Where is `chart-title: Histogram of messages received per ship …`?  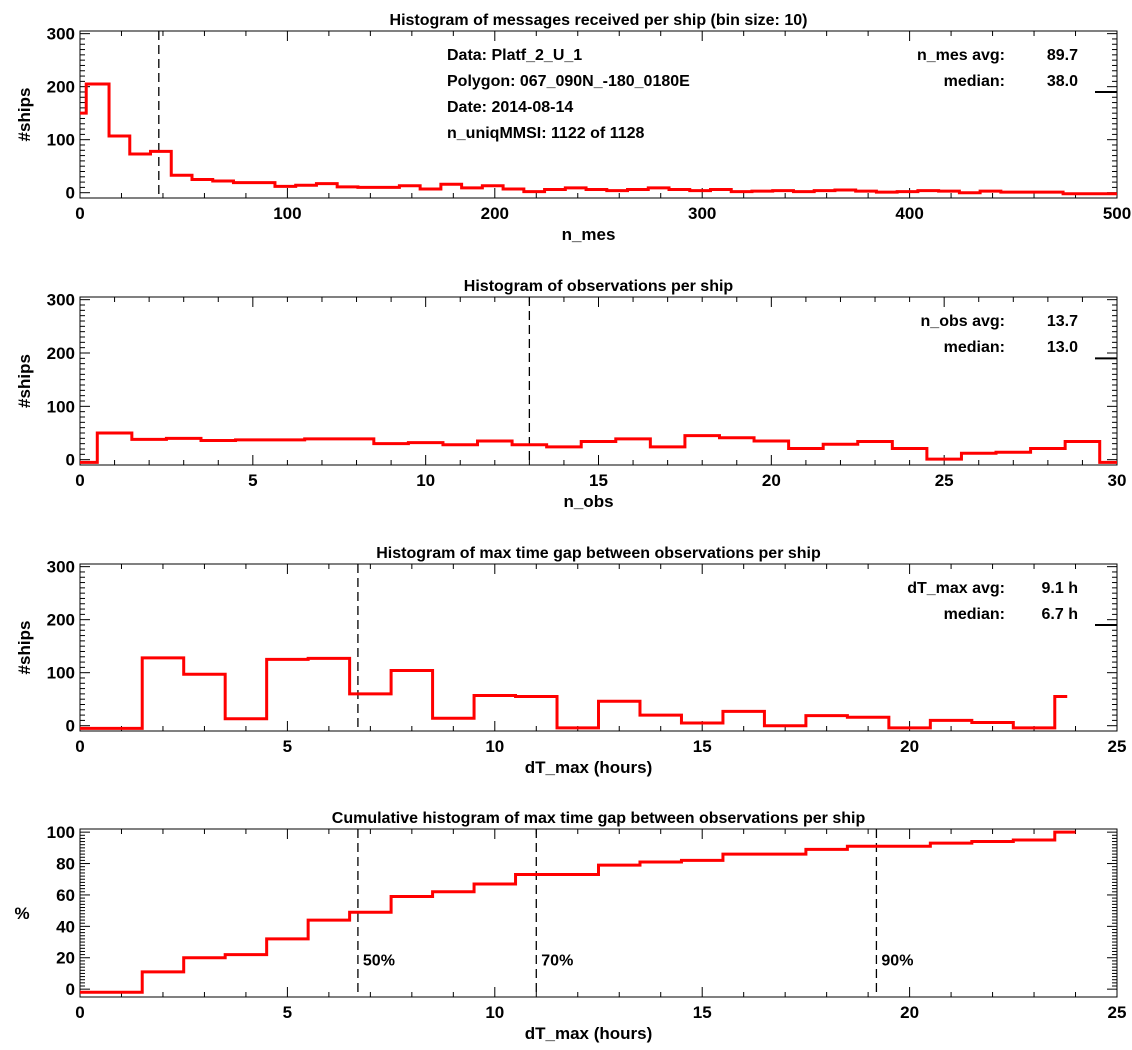 chart-title: Histogram of messages received per ship … is located at coordinates (599, 20).